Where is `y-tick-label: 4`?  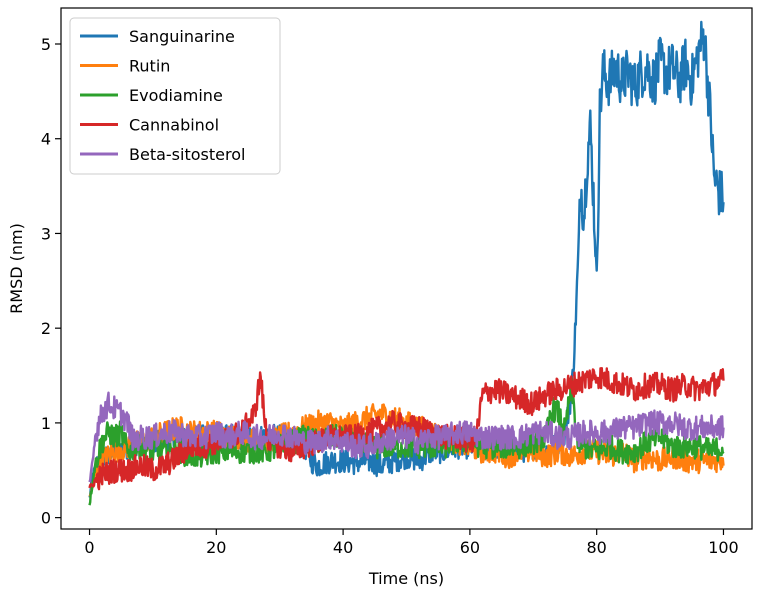
y-tick-label: 4 is located at coordinates (46, 139).